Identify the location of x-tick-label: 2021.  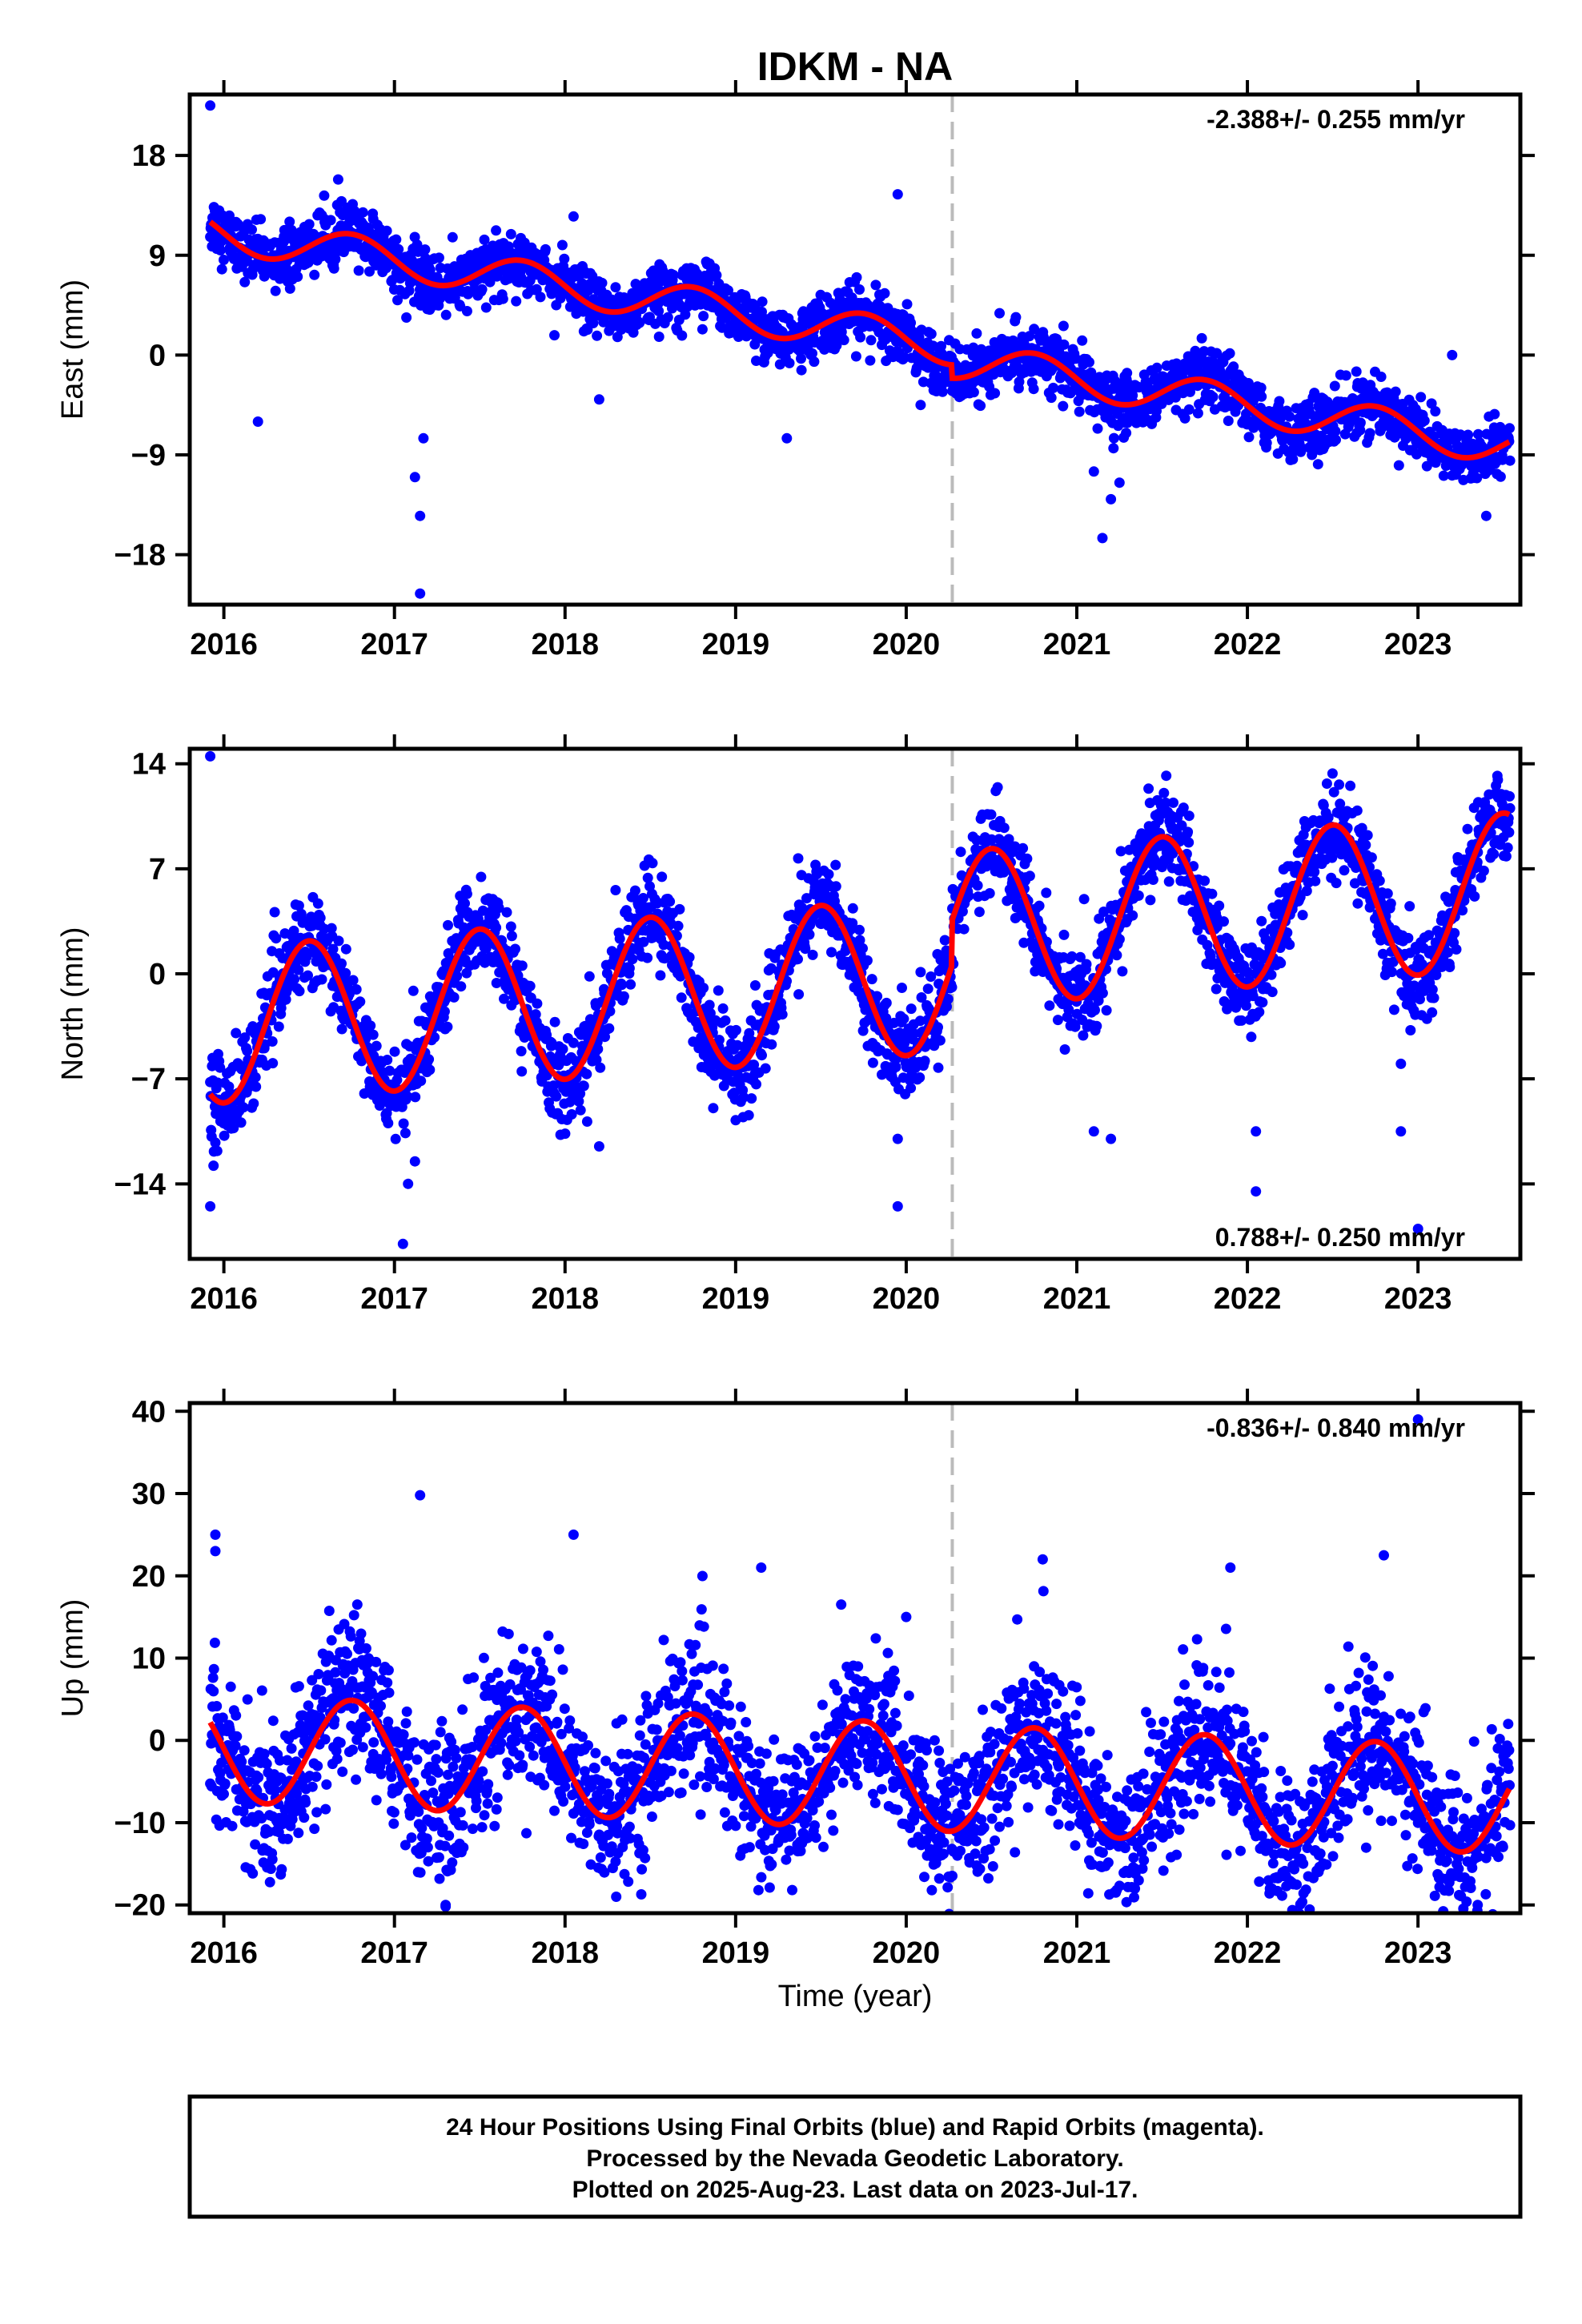
(1077, 644).